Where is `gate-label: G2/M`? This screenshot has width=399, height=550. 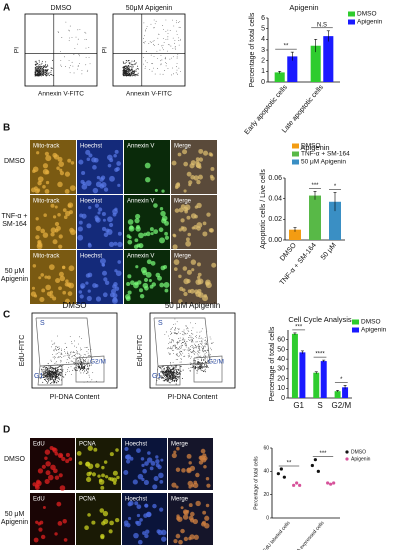 gate-label: G2/M is located at coordinates (98, 362).